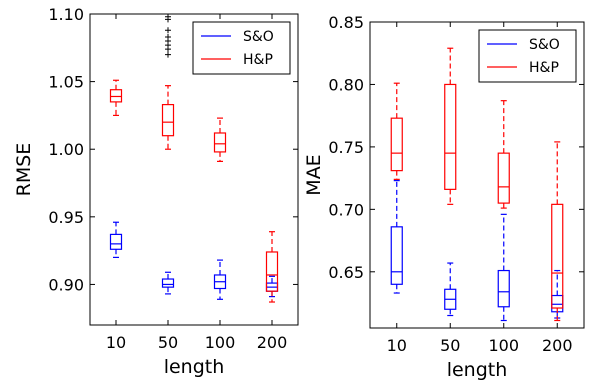 The width and height of the screenshot is (599, 381). I want to click on y-tick-label: 1.05, so click(66, 82).